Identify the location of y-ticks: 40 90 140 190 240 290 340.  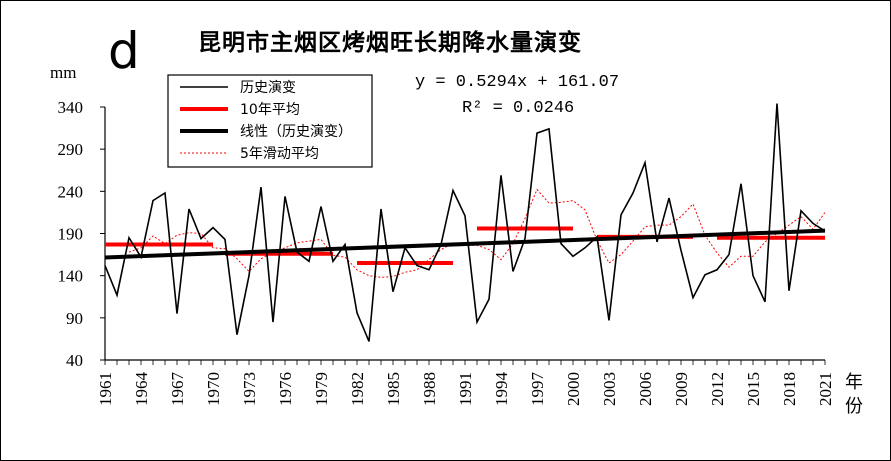
(81, 234).